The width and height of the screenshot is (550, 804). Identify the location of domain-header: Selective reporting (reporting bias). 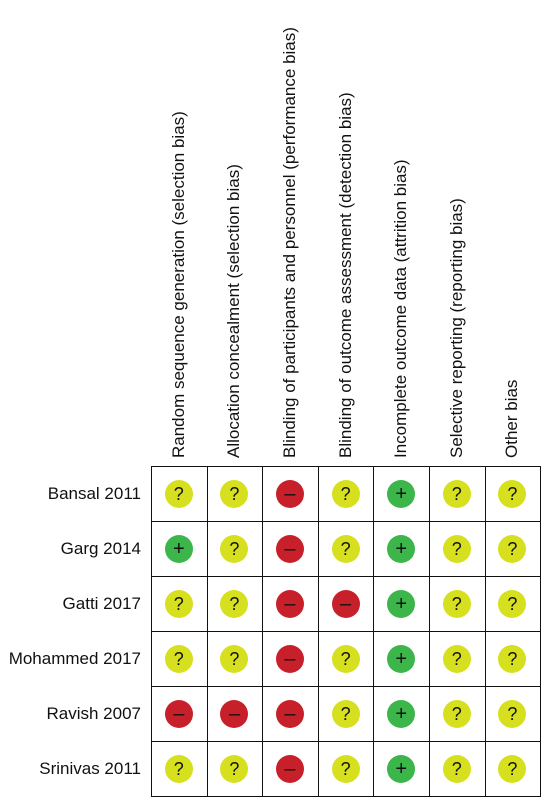
(456, 328).